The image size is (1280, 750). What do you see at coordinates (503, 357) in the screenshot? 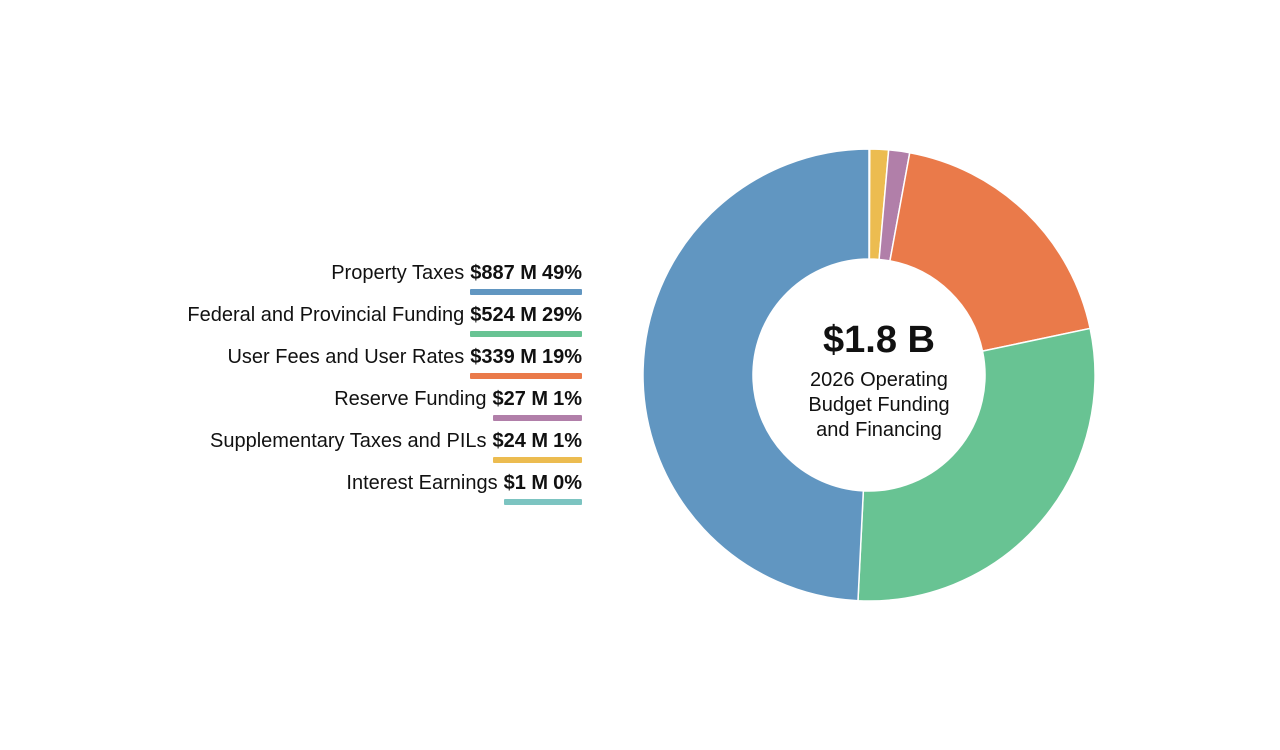
I see `legend-amount: $339 M` at bounding box center [503, 357].